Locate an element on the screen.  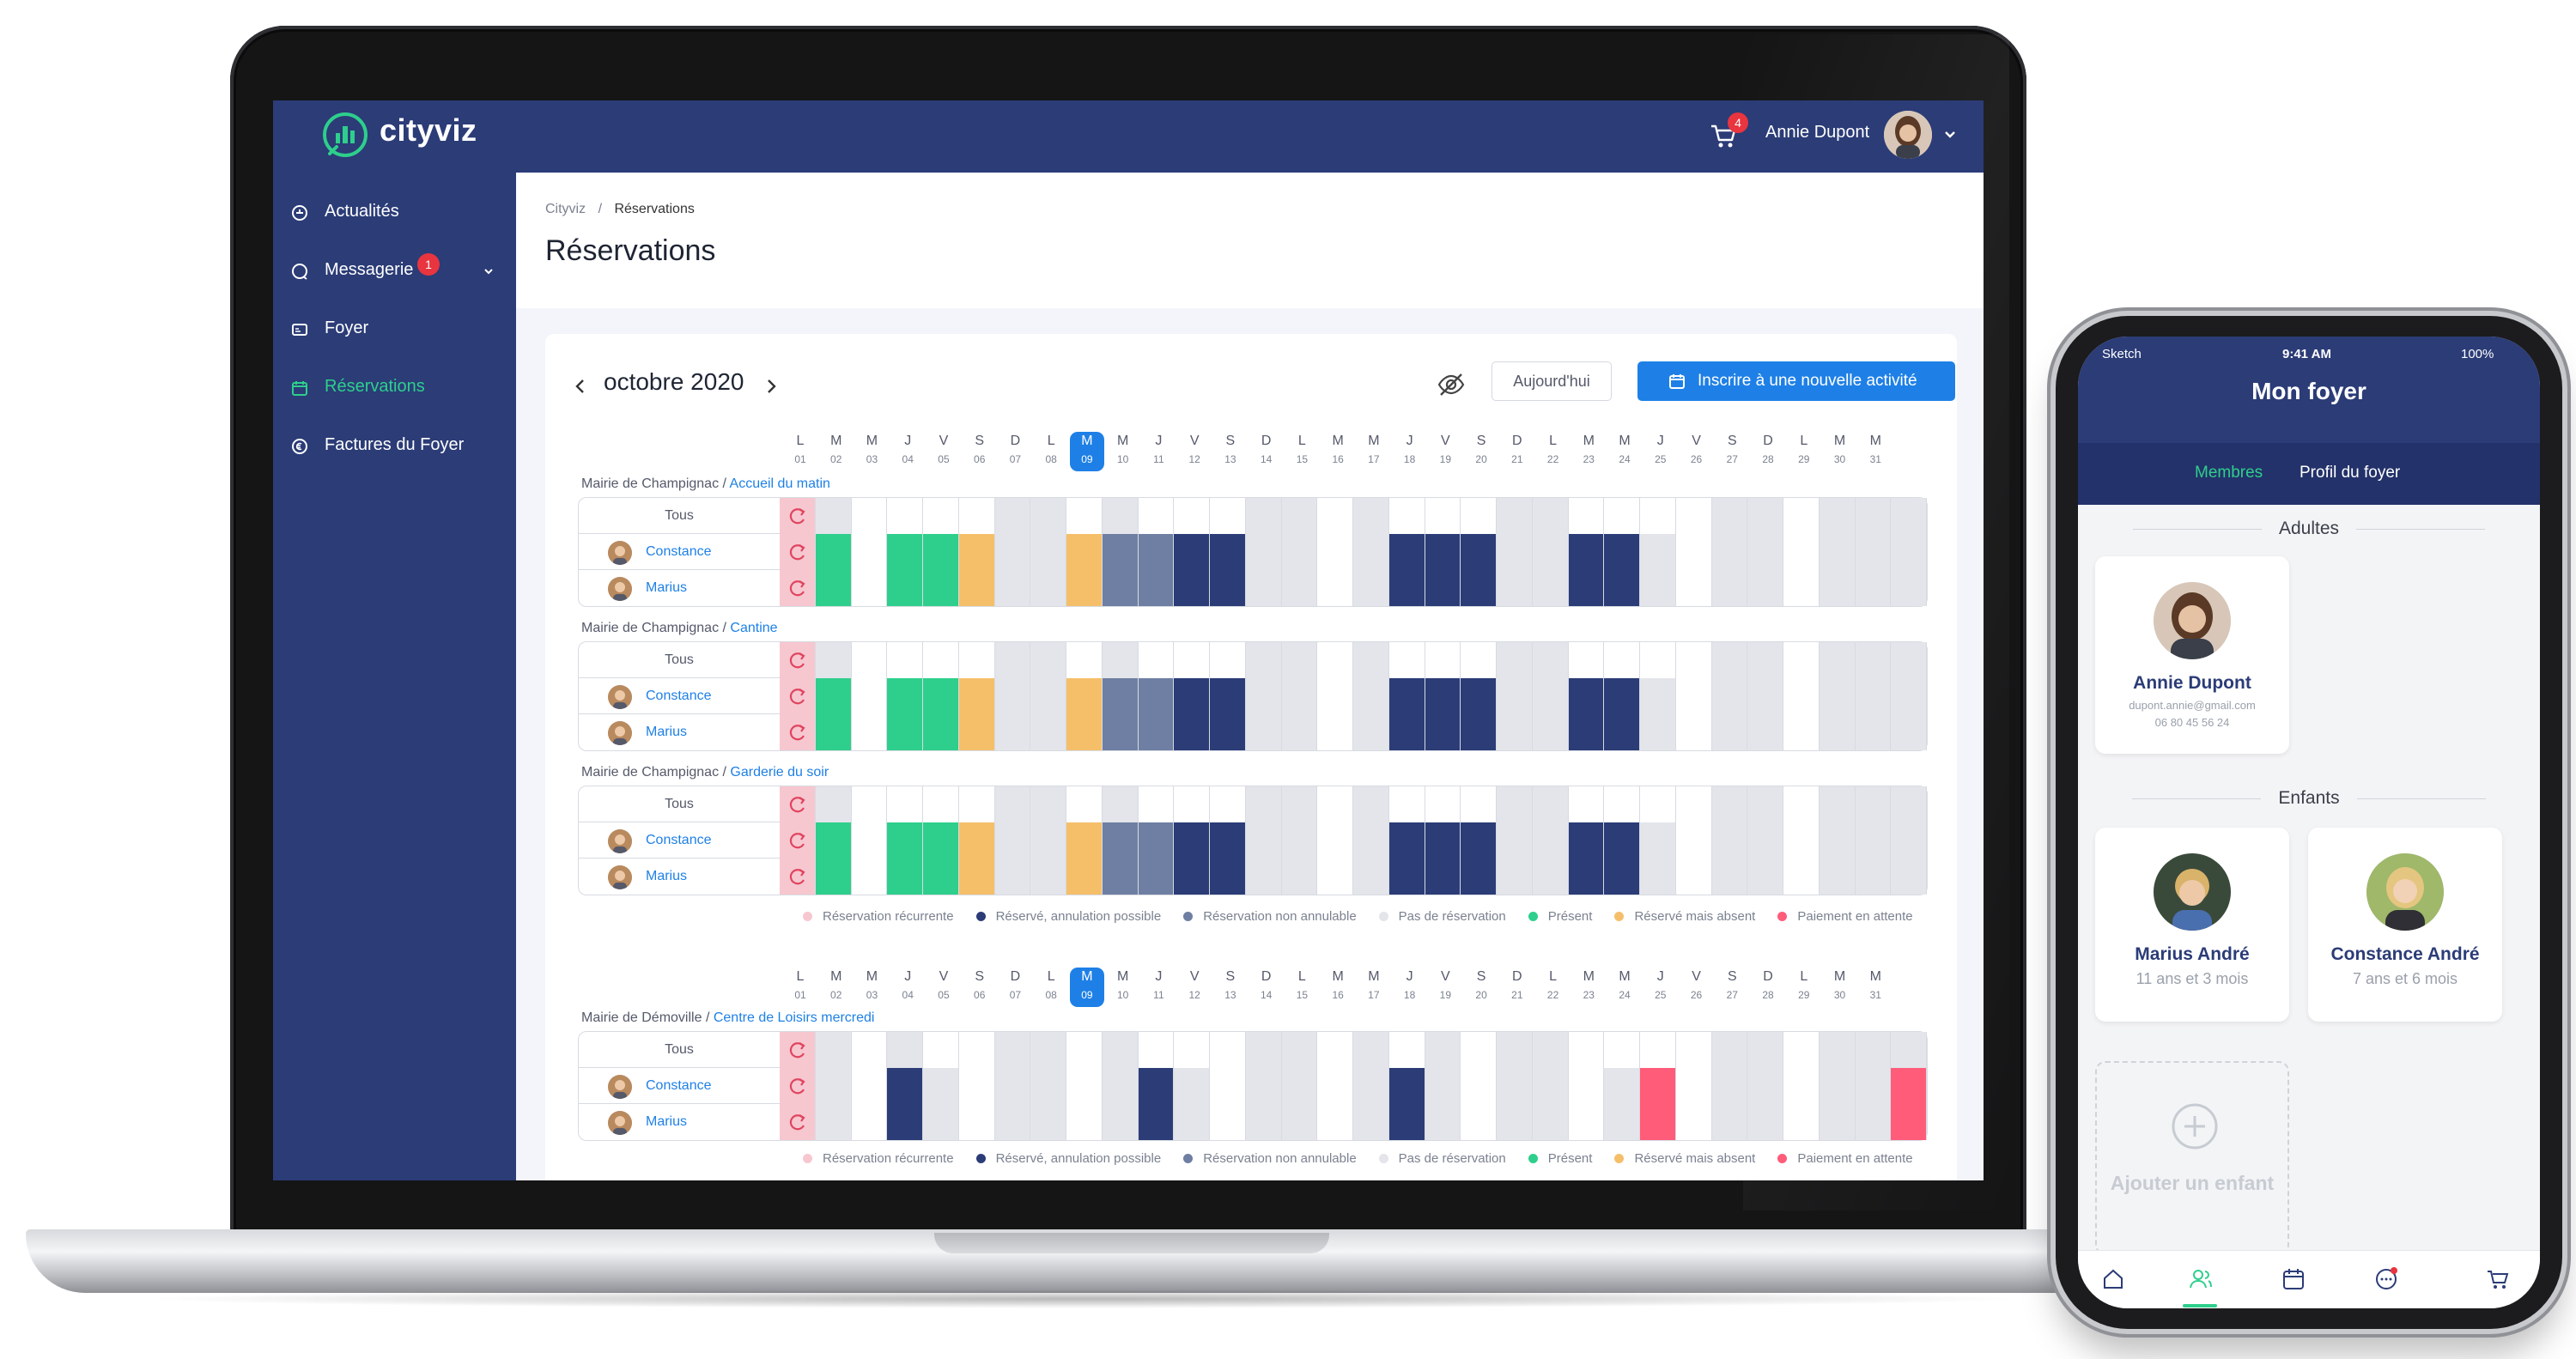
recurring-toggle is located at coordinates (798, 804).